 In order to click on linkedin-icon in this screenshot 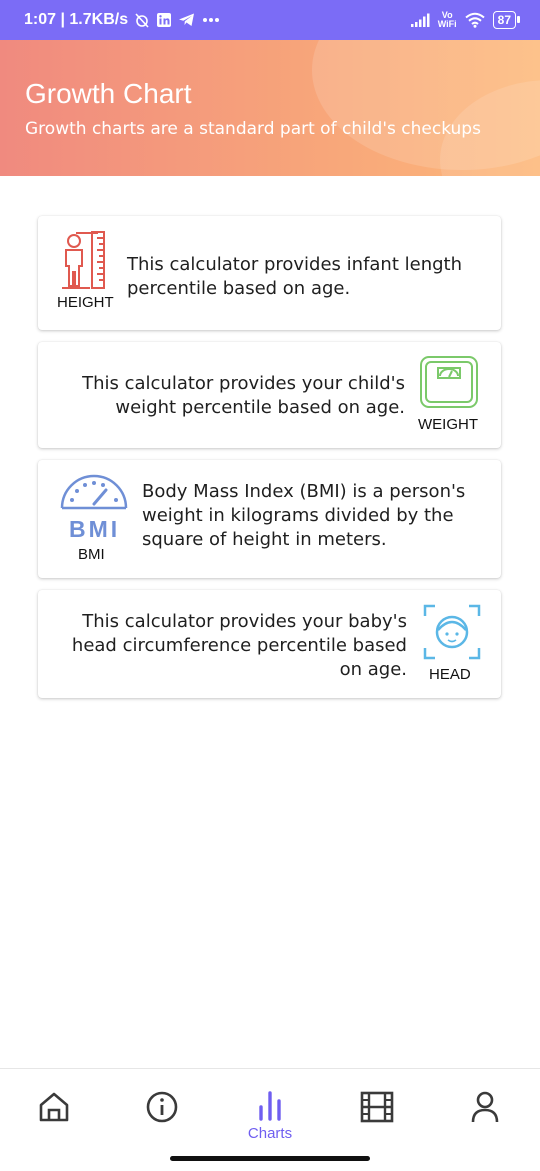, I will do `click(164, 20)`.